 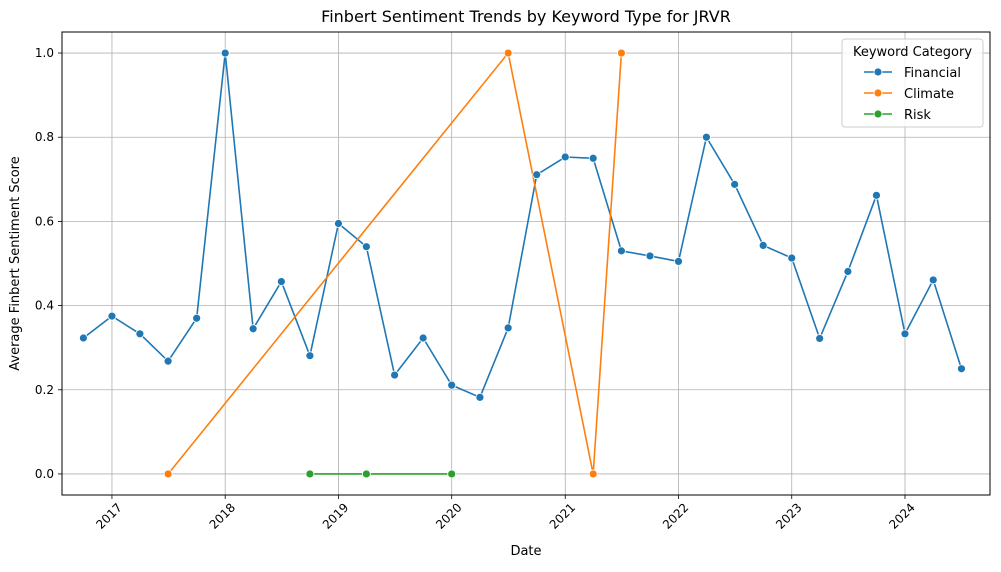 I want to click on legend-label-climate: Climate, so click(x=929, y=94).